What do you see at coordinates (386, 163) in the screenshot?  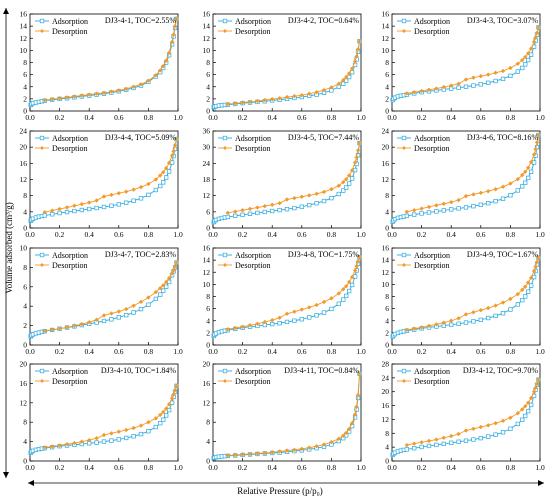 I see `y-tick-label: 16` at bounding box center [386, 163].